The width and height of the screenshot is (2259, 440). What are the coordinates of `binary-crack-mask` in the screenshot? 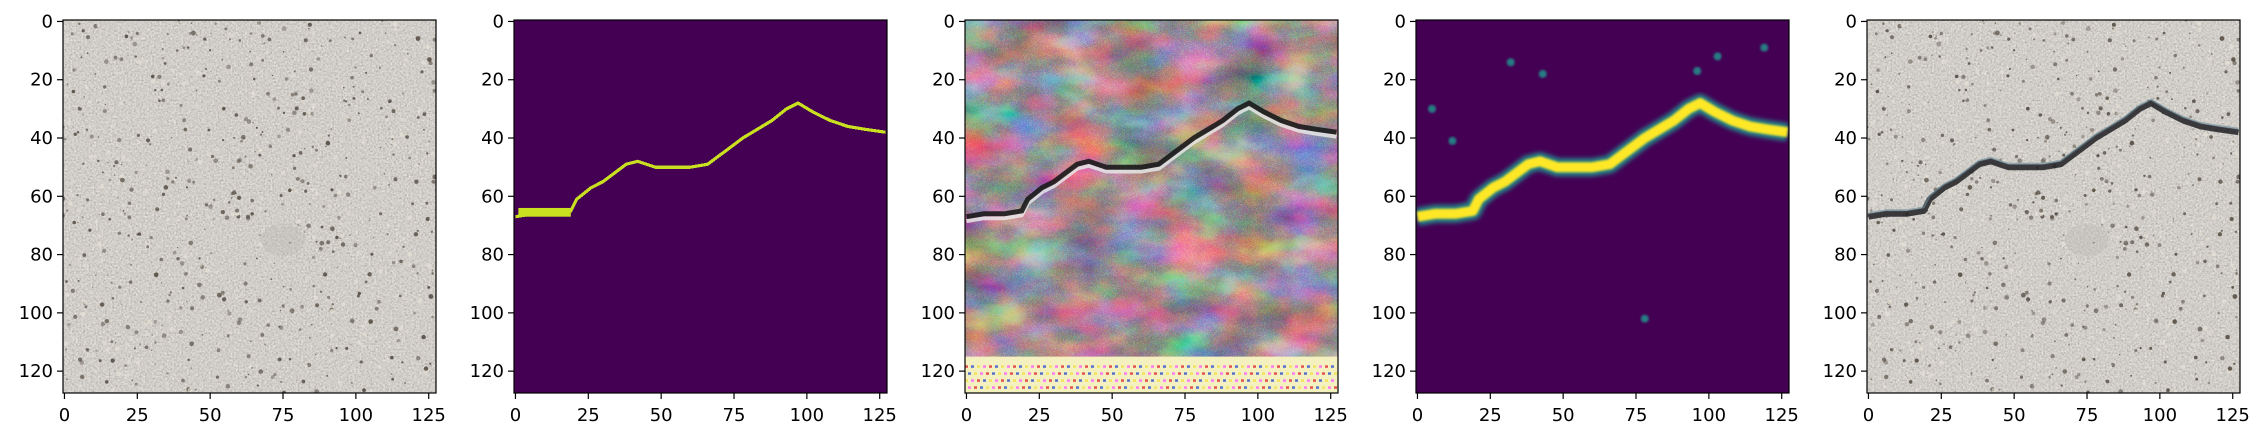 It's located at (700, 206).